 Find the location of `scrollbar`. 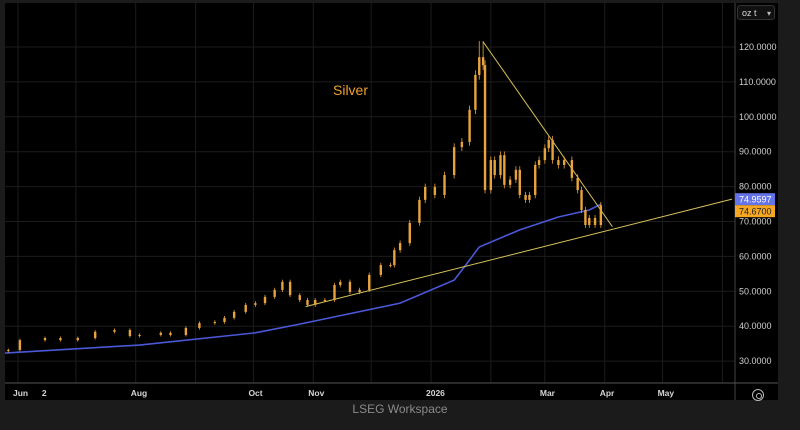

scrollbar is located at coordinates (789, 200).